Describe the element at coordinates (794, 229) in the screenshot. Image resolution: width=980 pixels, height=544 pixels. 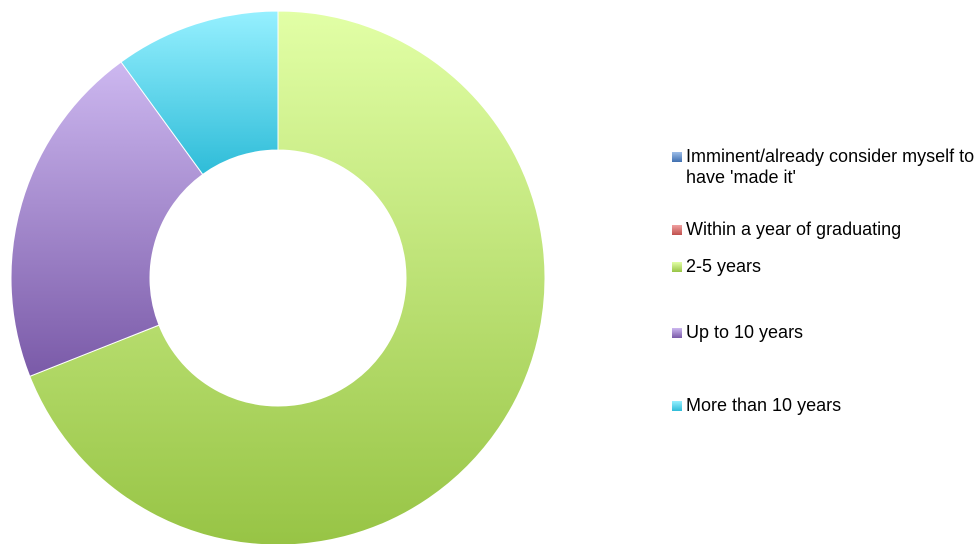
I see `legend-label-within-year: Within a year of graduating` at that location.